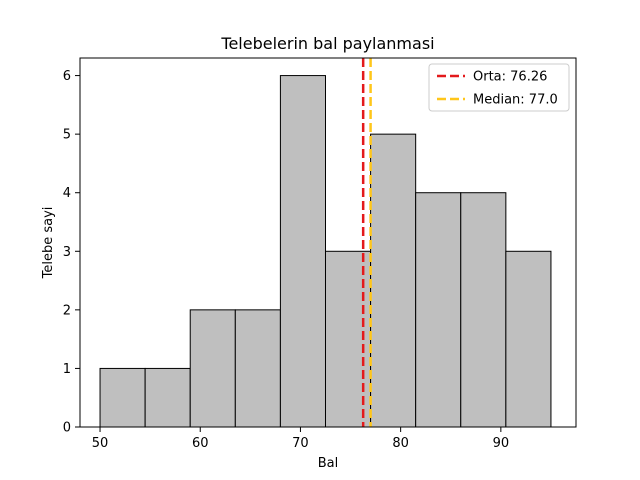 This screenshot has height=480, width=640. I want to click on y-axis-label: Telebe sayi, so click(48, 243).